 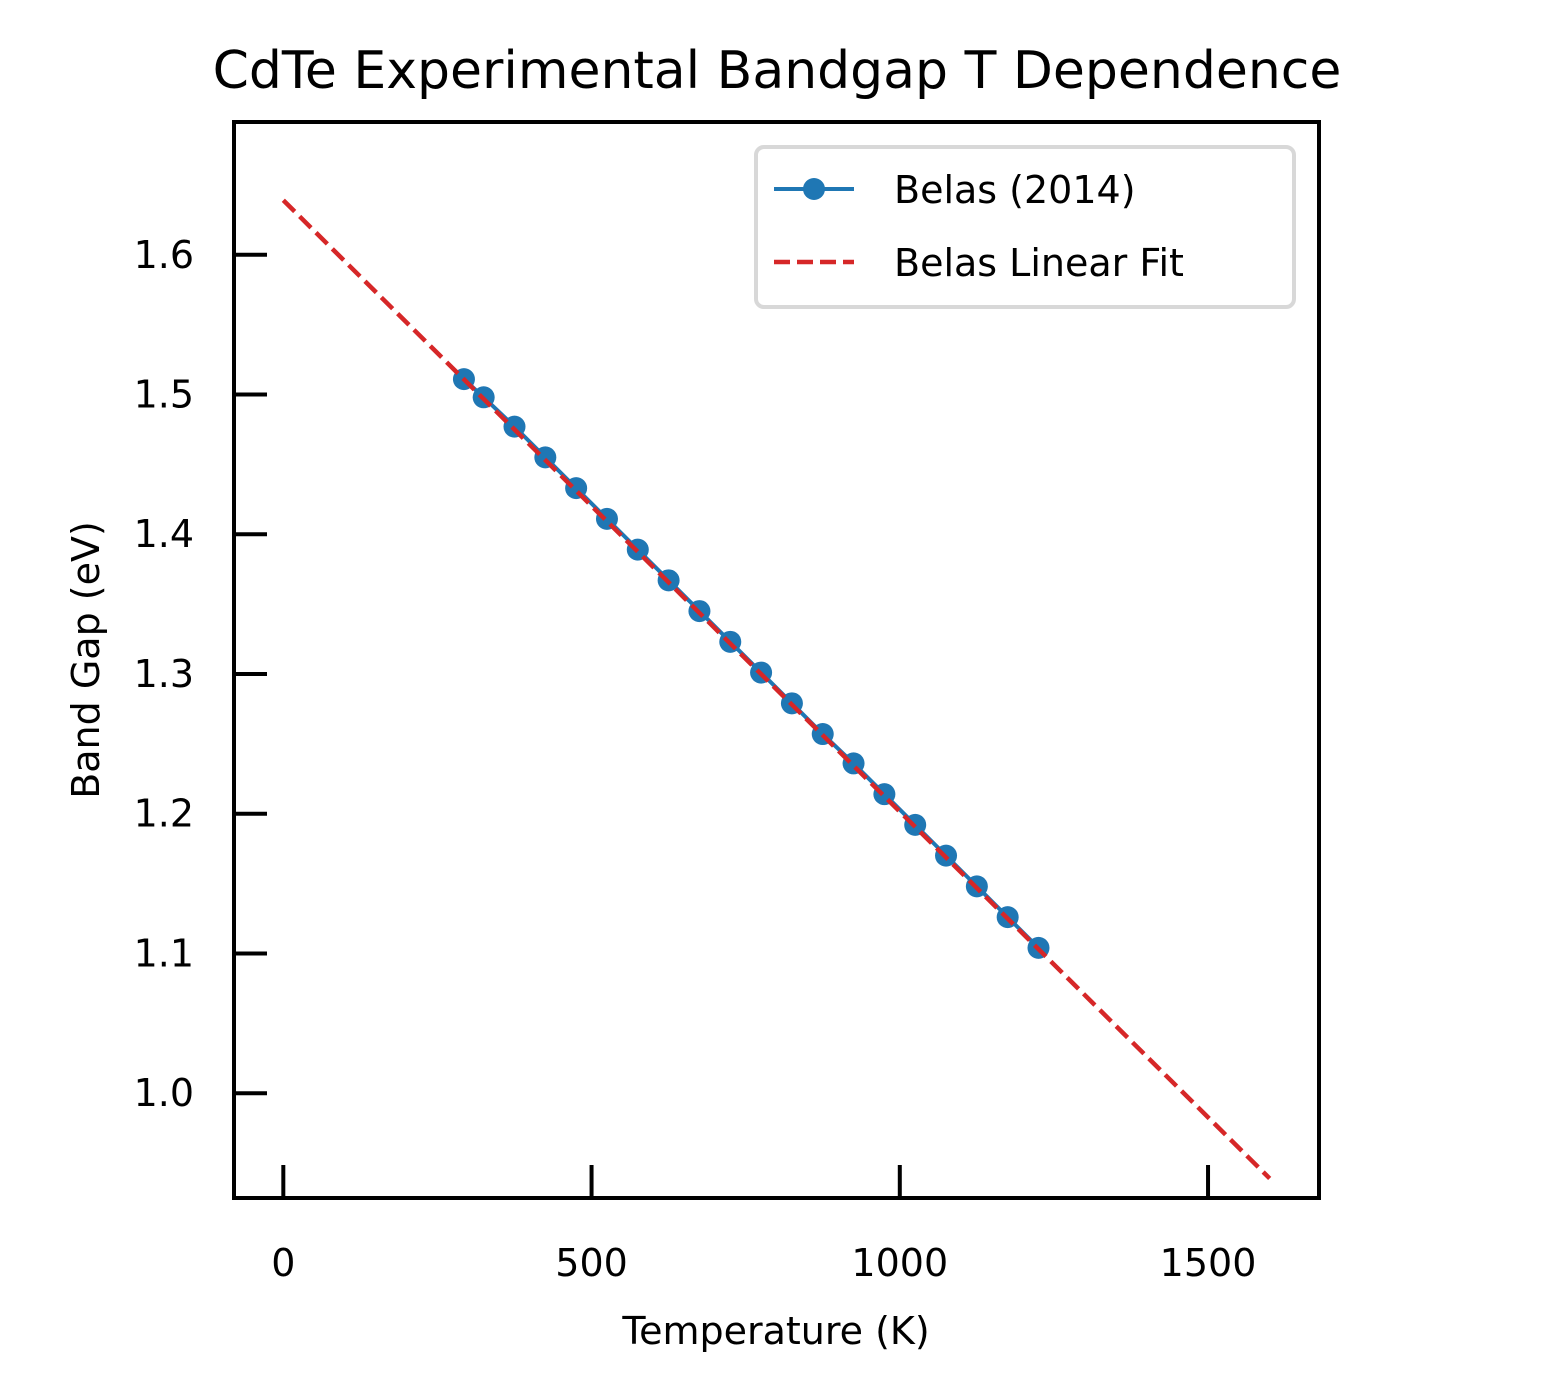 I want to click on legend: Belas (2014) Belas Linear Fit, so click(x=1025, y=227).